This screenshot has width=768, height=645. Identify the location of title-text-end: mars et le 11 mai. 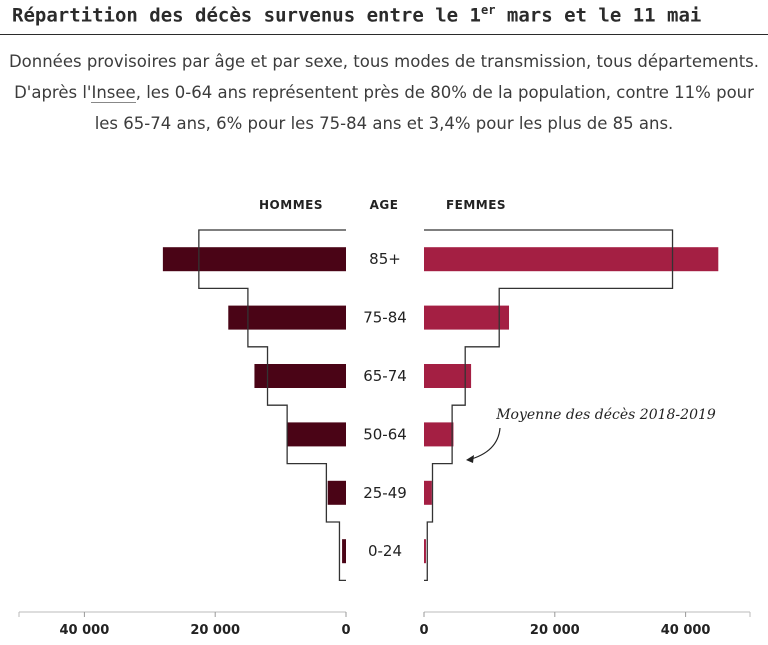
(598, 15).